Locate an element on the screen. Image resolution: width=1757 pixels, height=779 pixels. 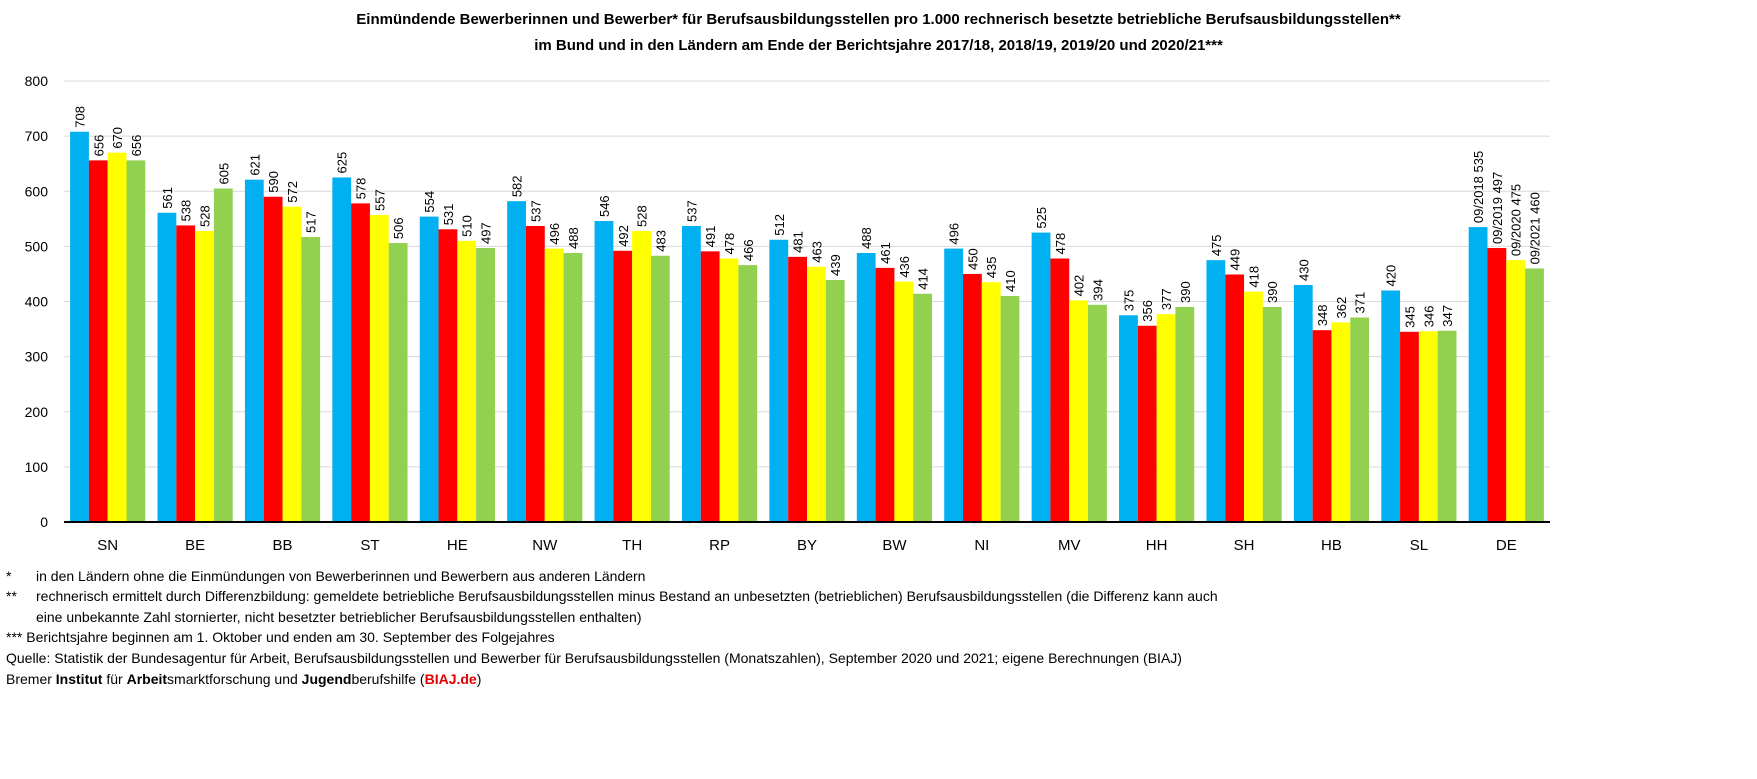
data-label: 377 is located at coordinates (1166, 299).